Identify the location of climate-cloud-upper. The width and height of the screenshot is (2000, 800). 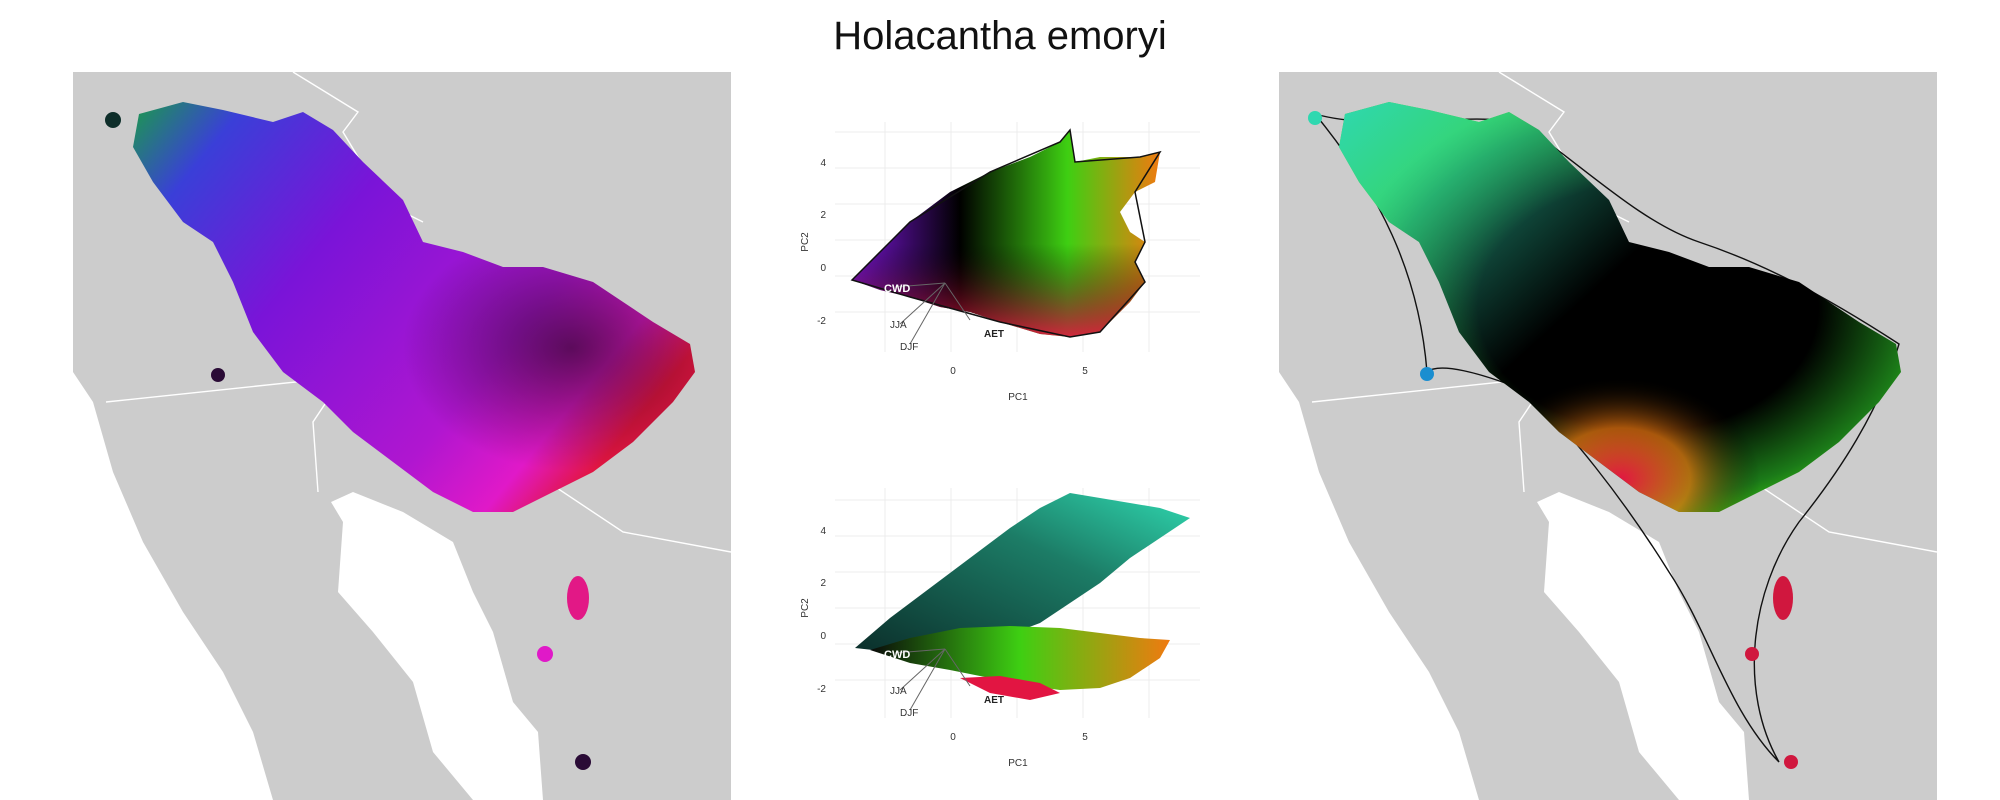
(1022, 573).